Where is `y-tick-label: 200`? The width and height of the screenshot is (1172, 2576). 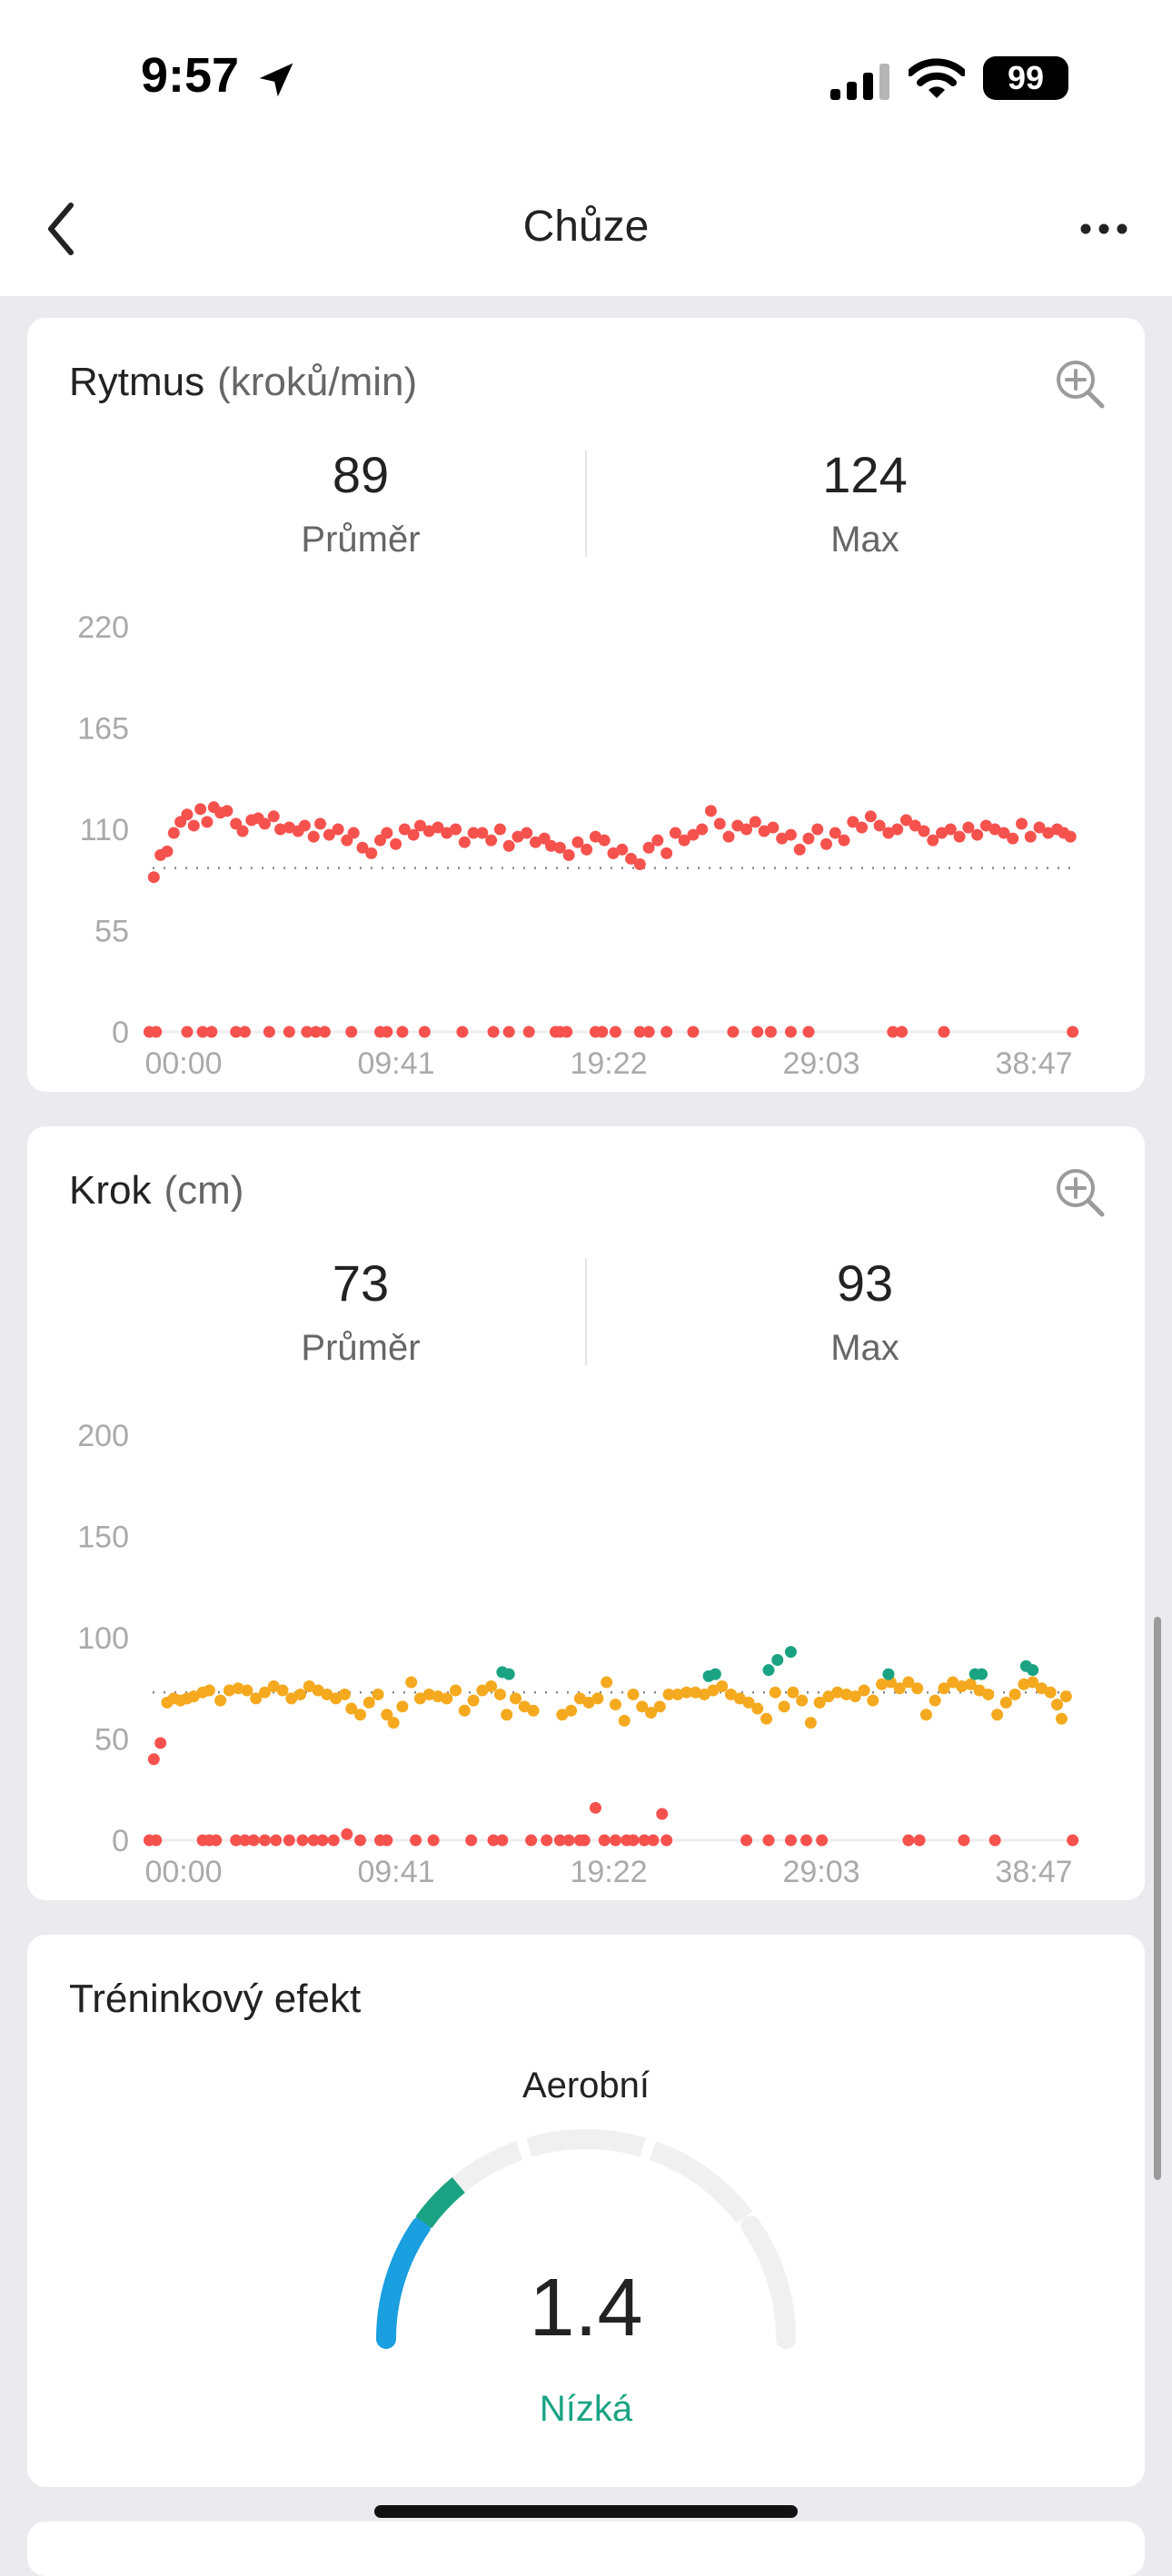 y-tick-label: 200 is located at coordinates (103, 1436).